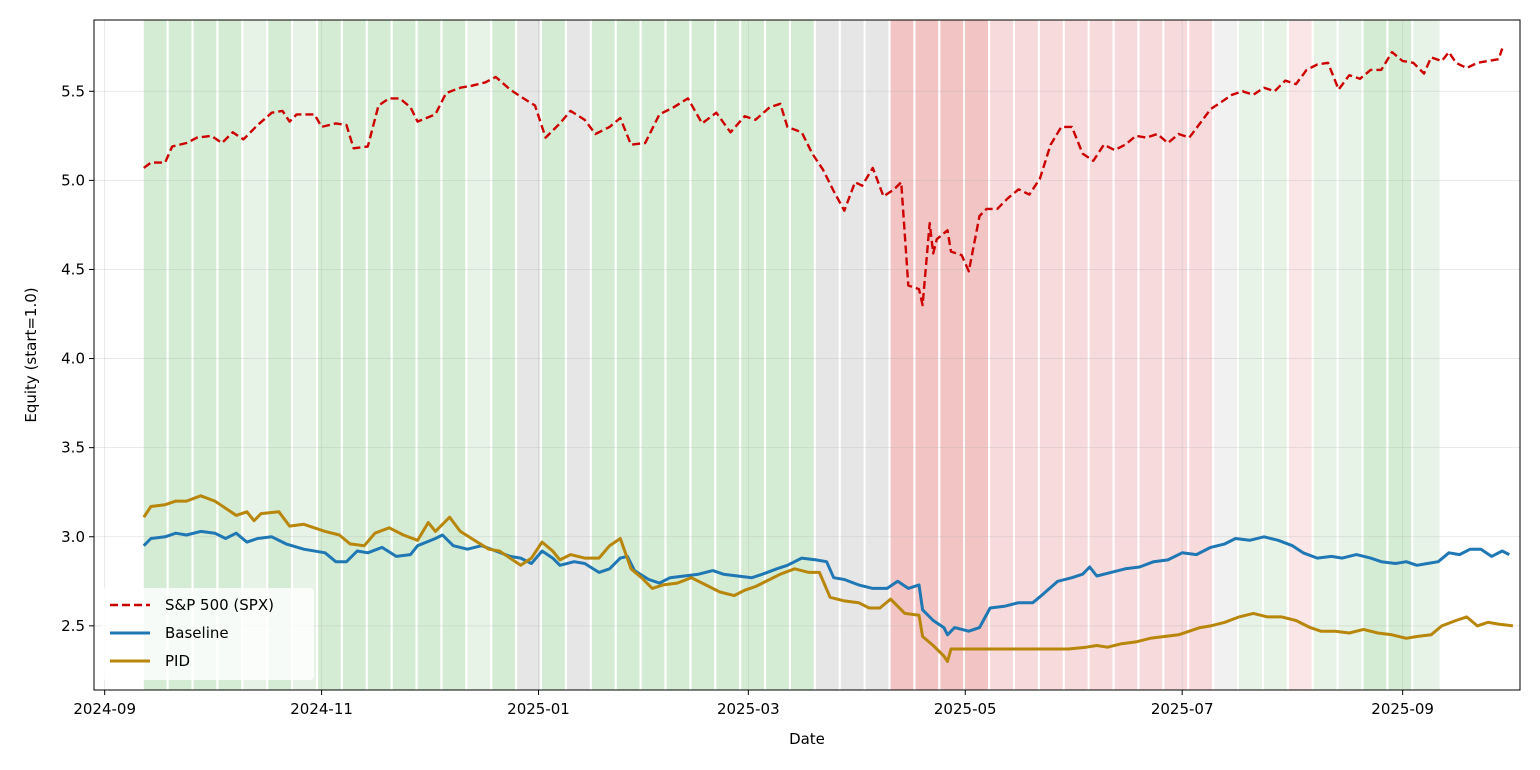 This screenshot has width=1540, height=770. What do you see at coordinates (197, 633) in the screenshot?
I see `legend-label-1: Baseline` at bounding box center [197, 633].